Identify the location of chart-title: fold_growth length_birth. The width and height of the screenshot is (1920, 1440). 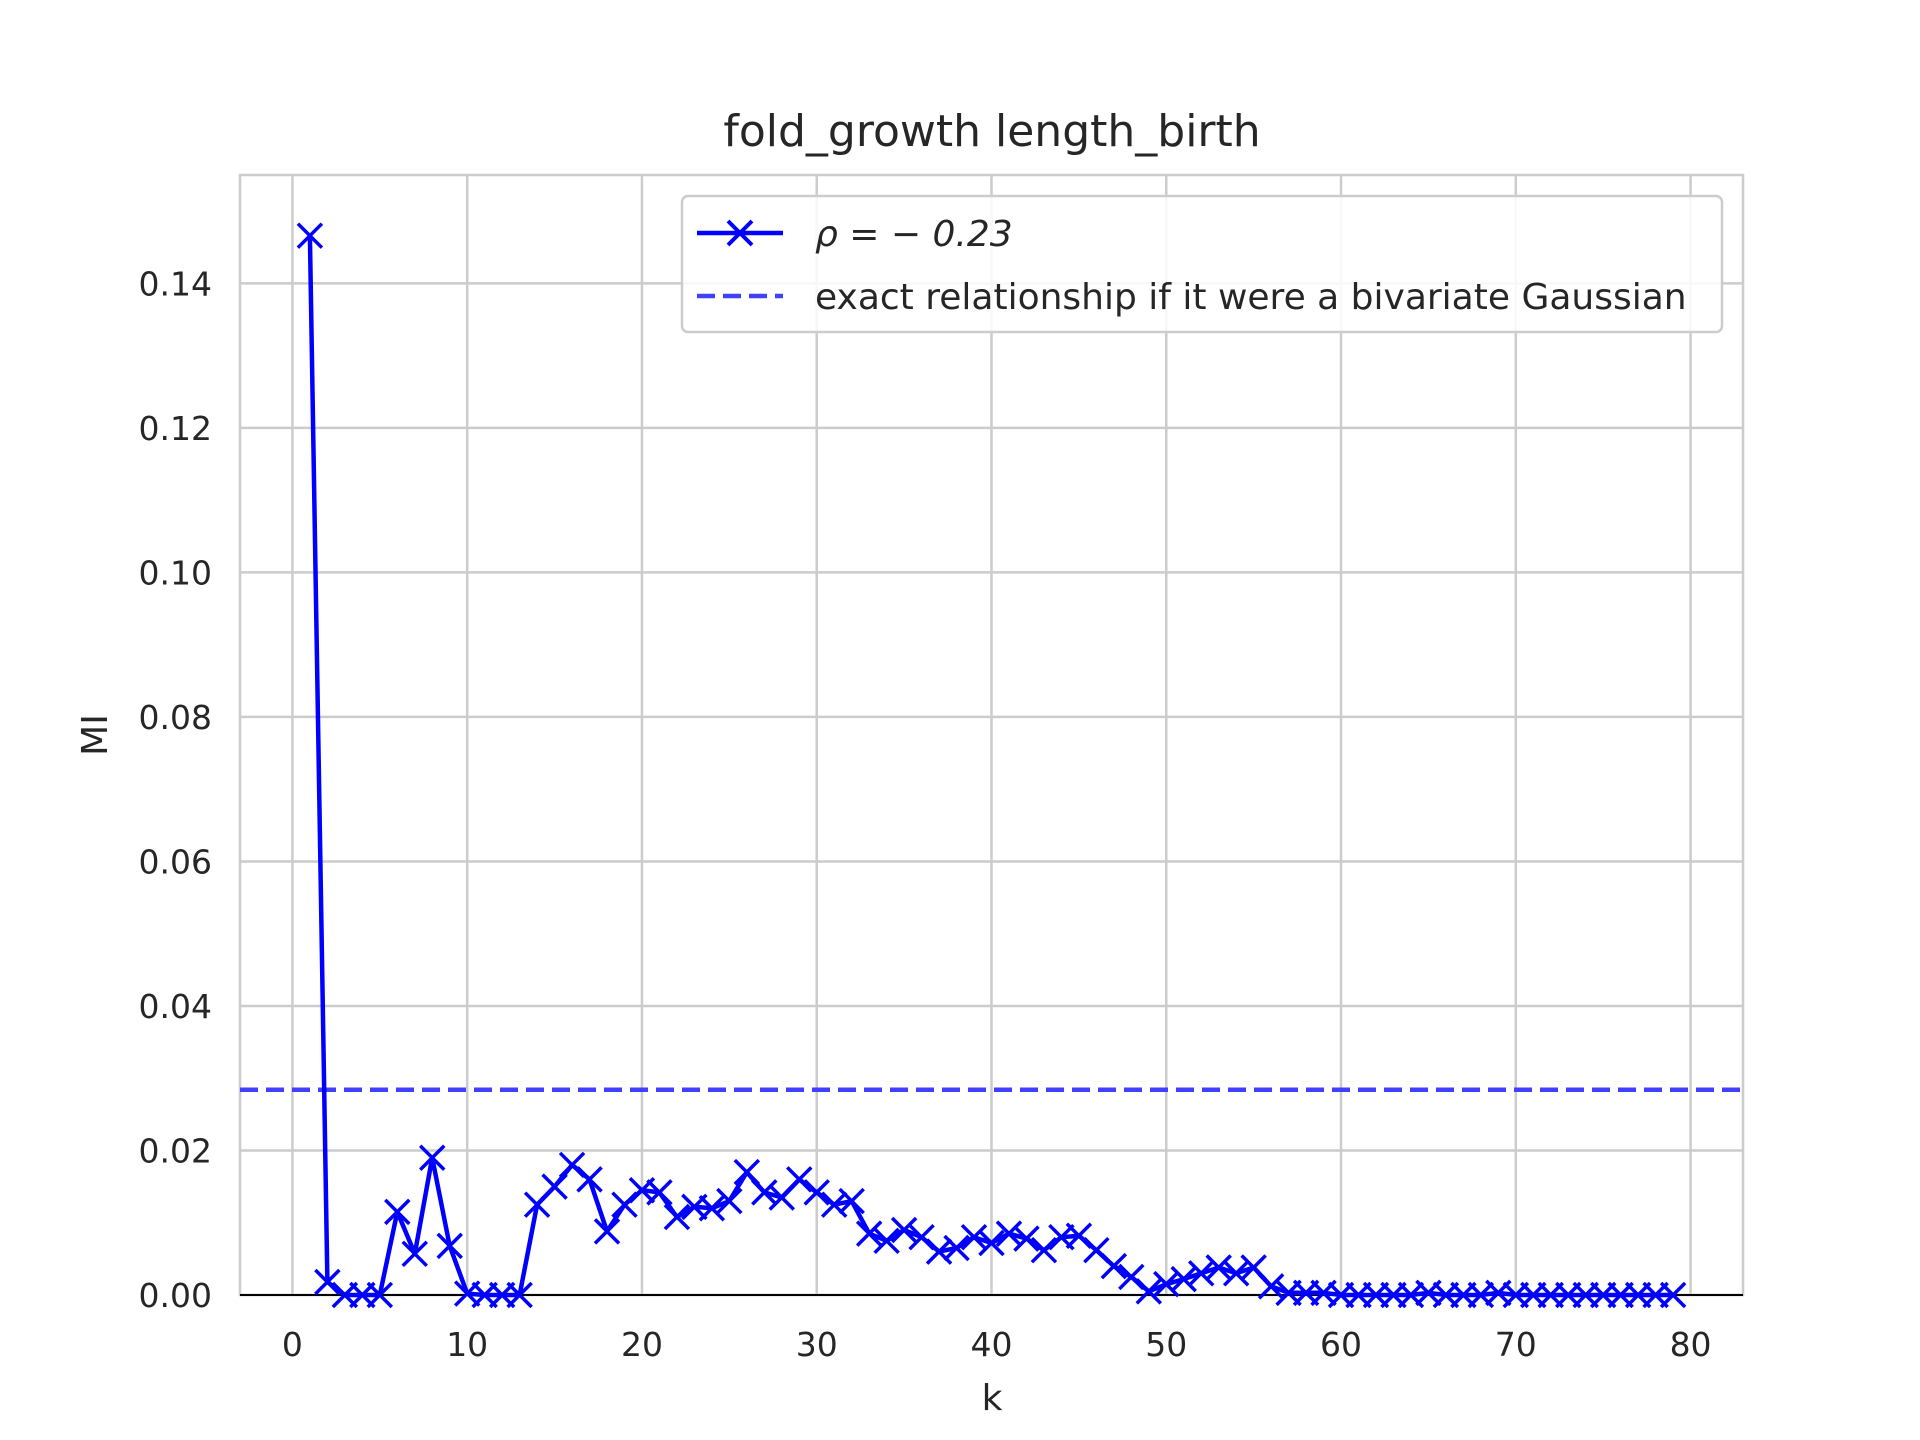
(991, 131).